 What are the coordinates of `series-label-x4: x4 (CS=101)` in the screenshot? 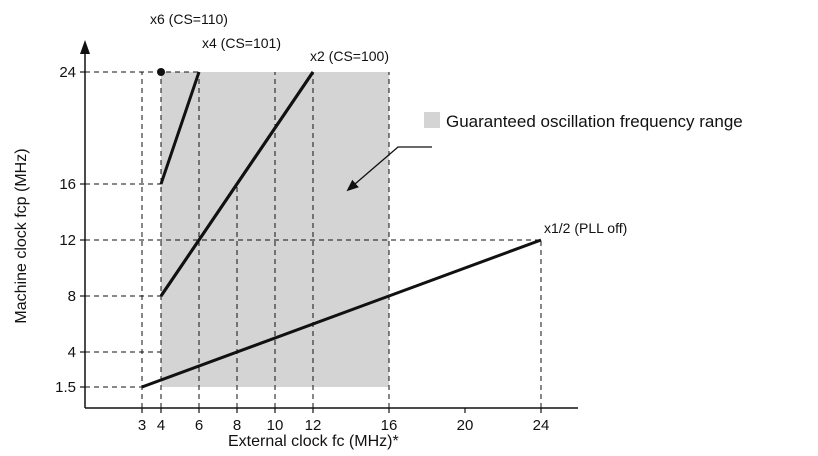 It's located at (241, 43).